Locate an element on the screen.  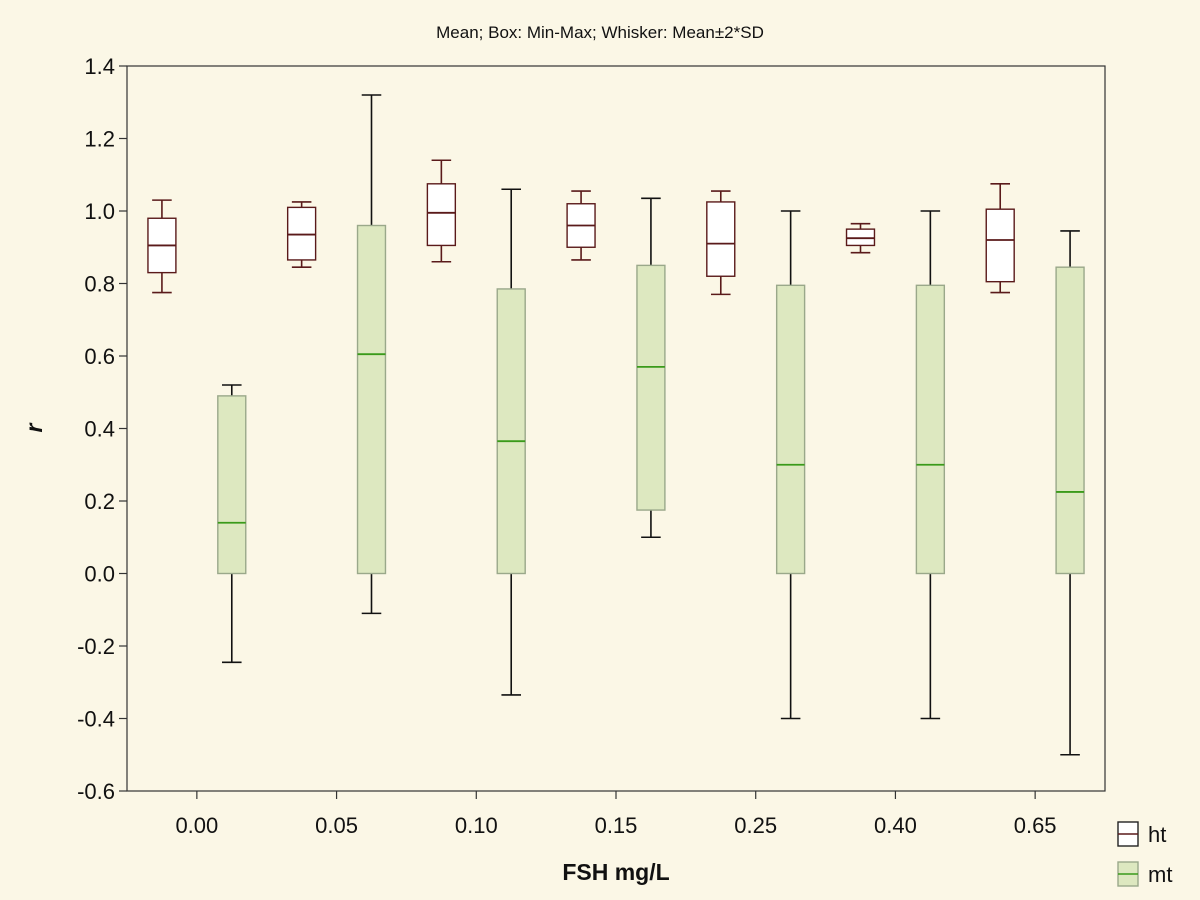
legend-label: ht is located at coordinates (1157, 834).